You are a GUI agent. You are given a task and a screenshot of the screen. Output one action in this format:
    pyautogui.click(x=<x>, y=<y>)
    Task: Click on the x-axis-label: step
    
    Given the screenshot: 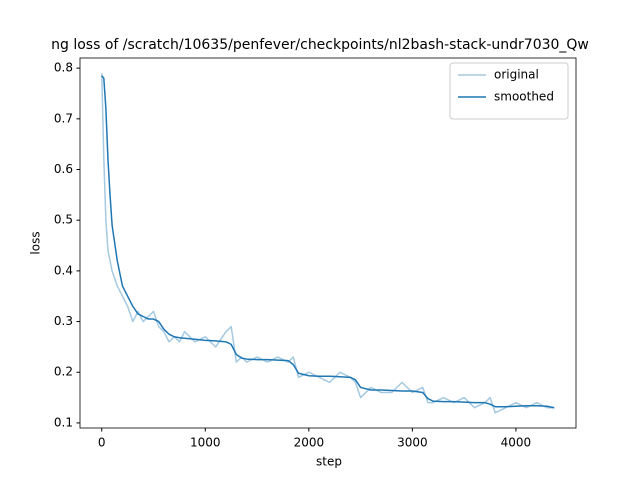 What is the action you would take?
    pyautogui.click(x=329, y=462)
    